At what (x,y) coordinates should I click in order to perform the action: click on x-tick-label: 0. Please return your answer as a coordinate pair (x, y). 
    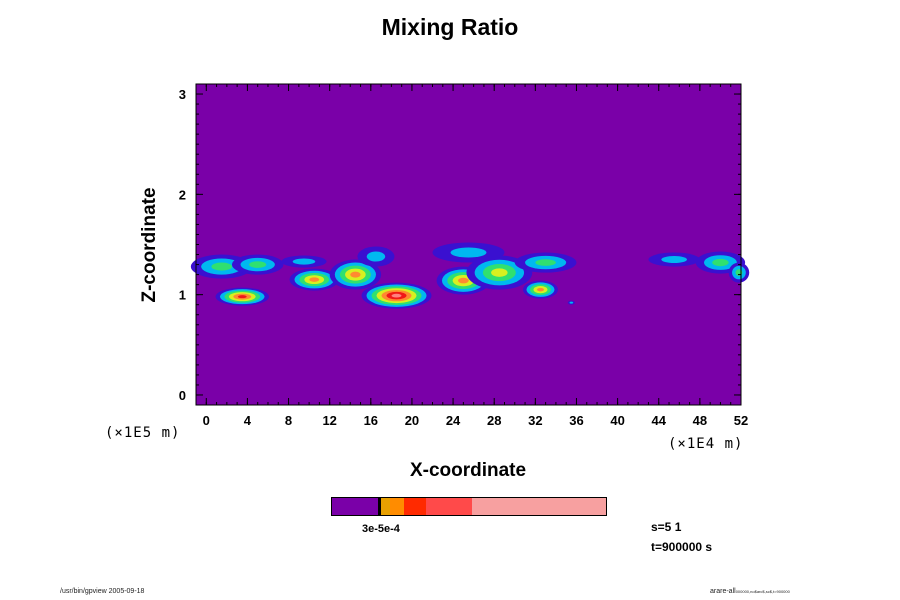
    Looking at the image, I should click on (206, 420).